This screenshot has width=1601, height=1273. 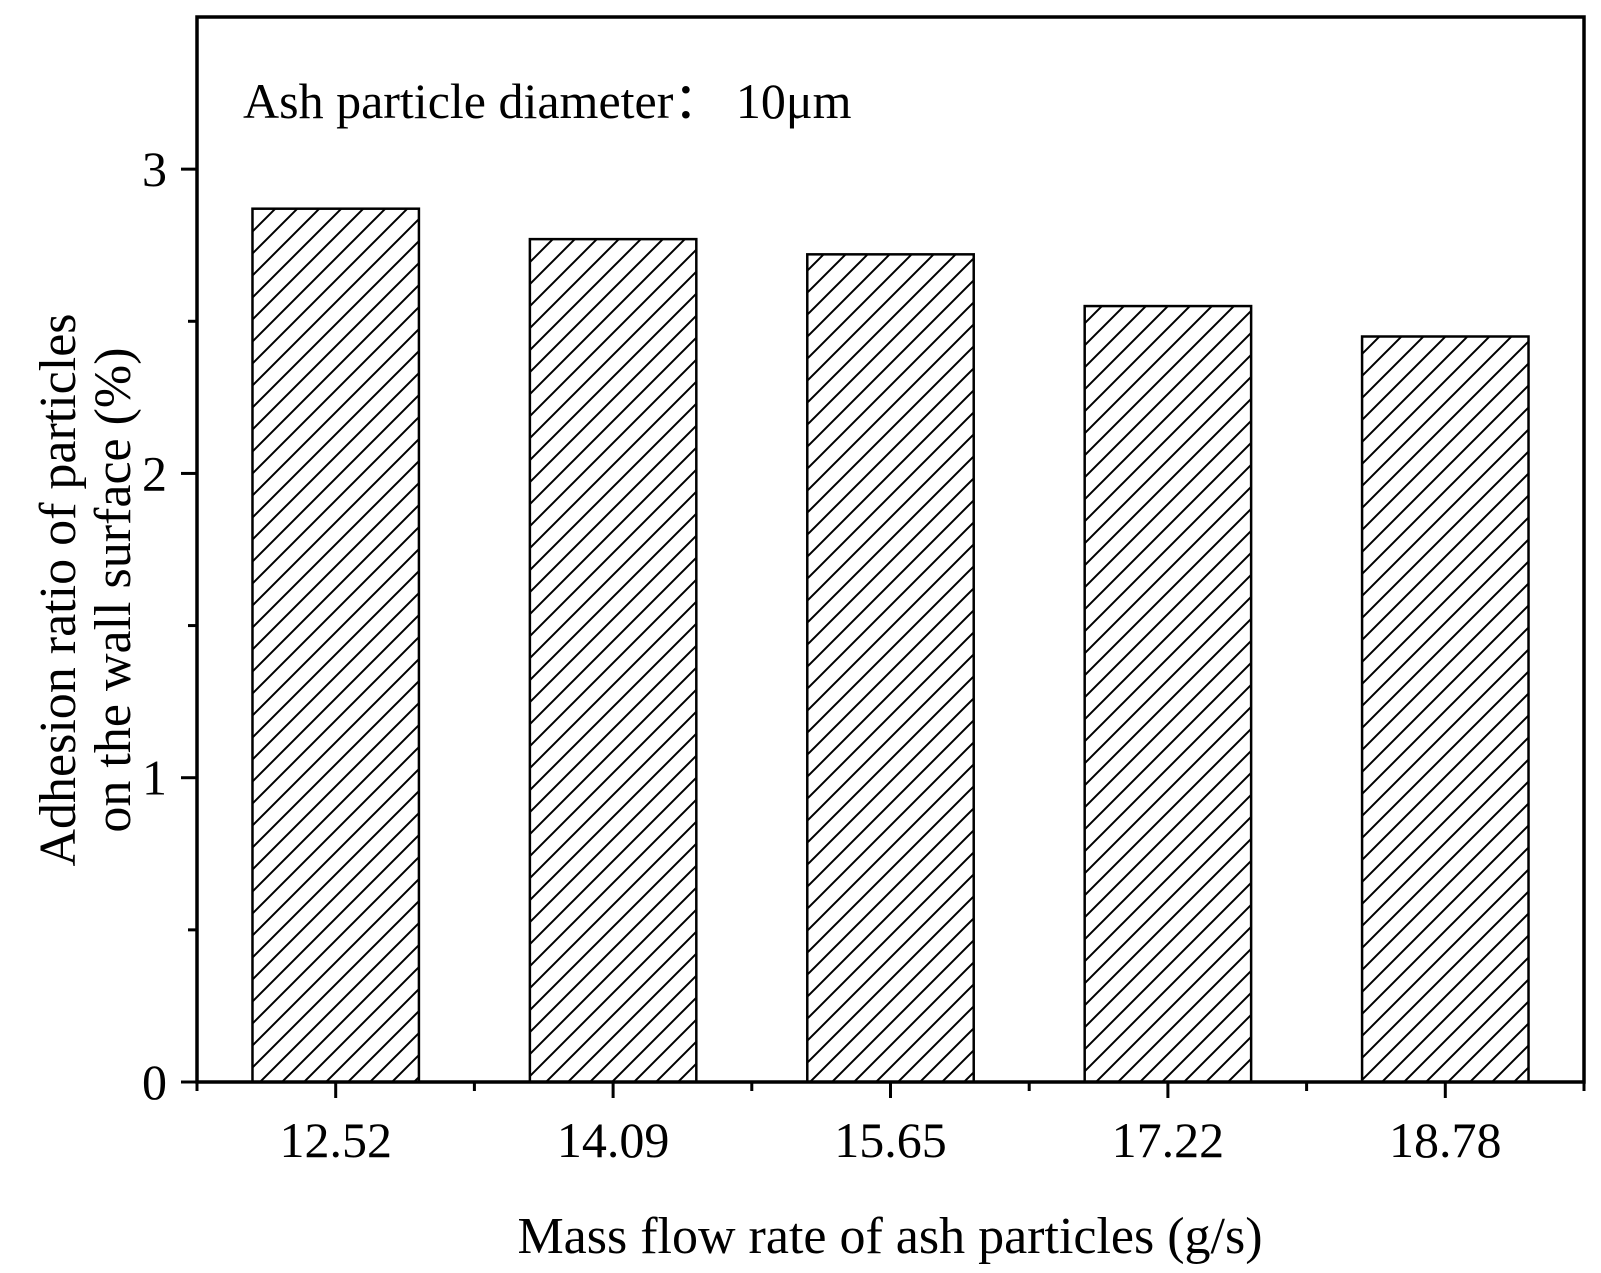 What do you see at coordinates (1445, 709) in the screenshot?
I see `bar-18.78` at bounding box center [1445, 709].